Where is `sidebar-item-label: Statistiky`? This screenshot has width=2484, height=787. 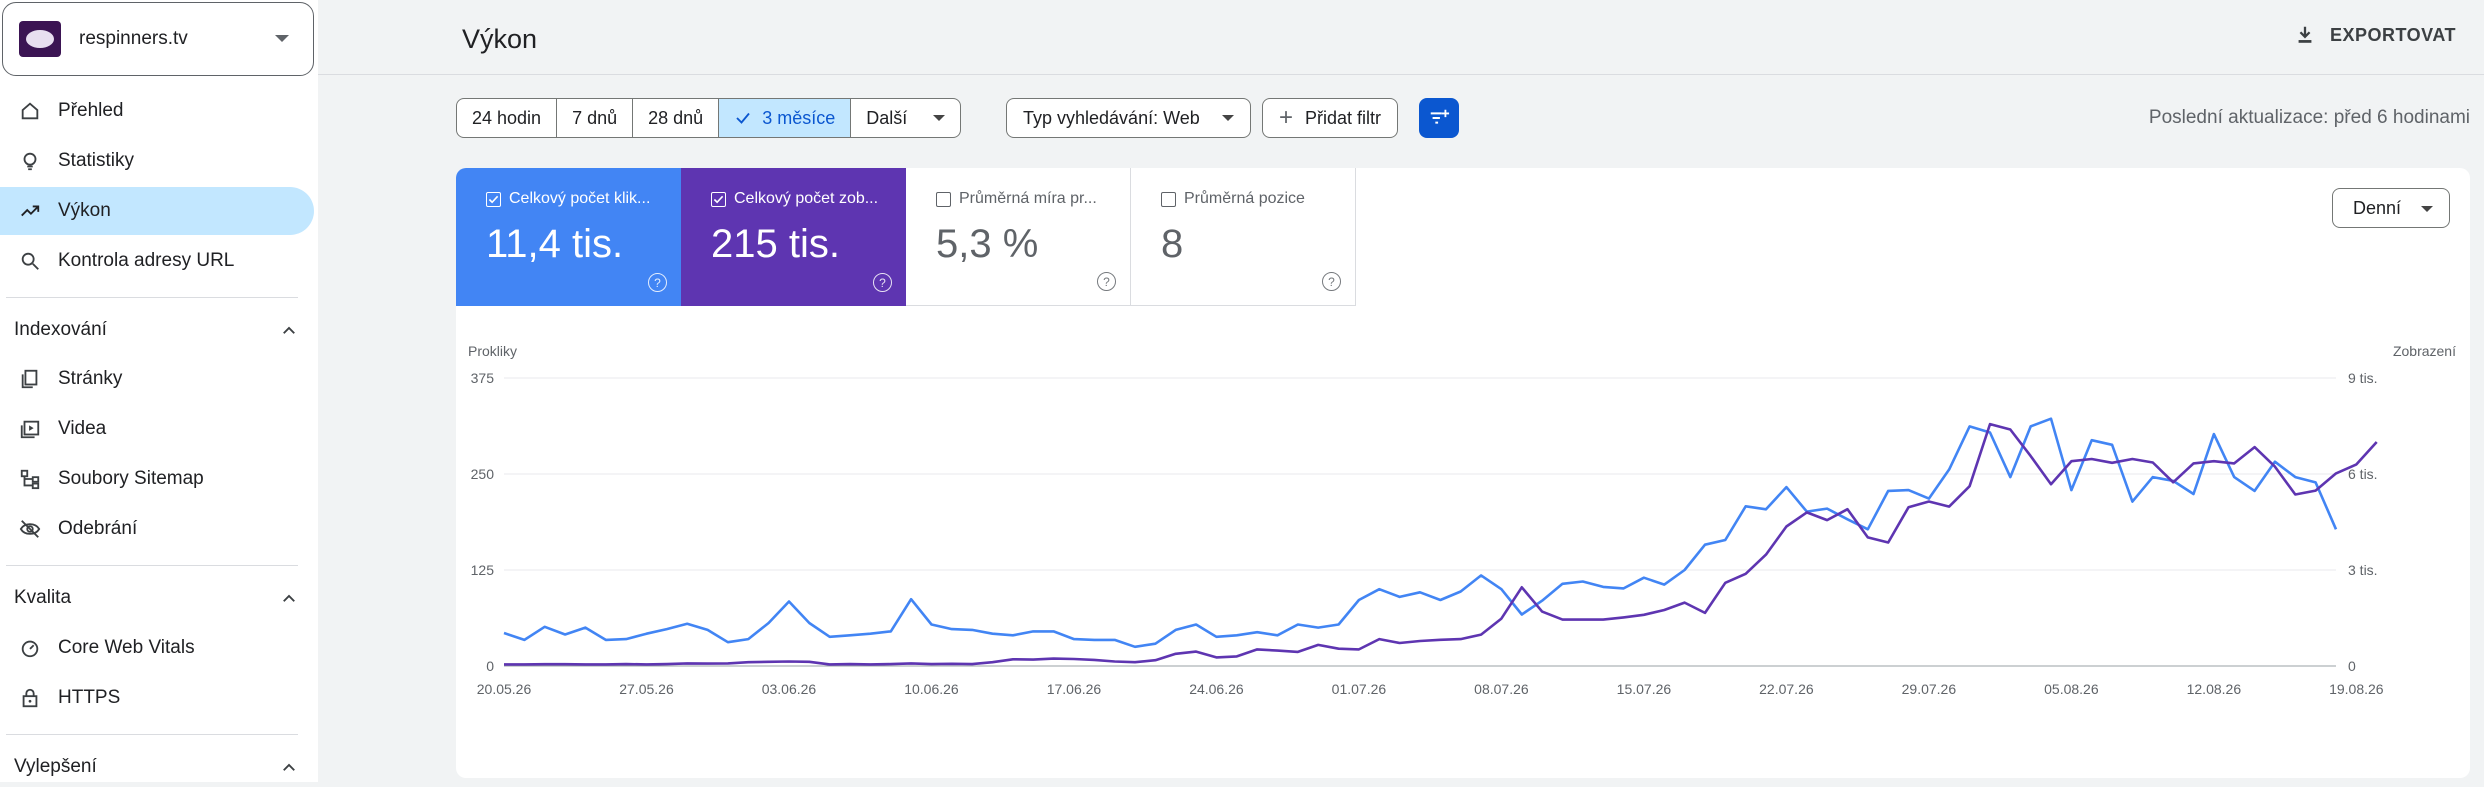
sidebar-item-label: Statistiky is located at coordinates (96, 160).